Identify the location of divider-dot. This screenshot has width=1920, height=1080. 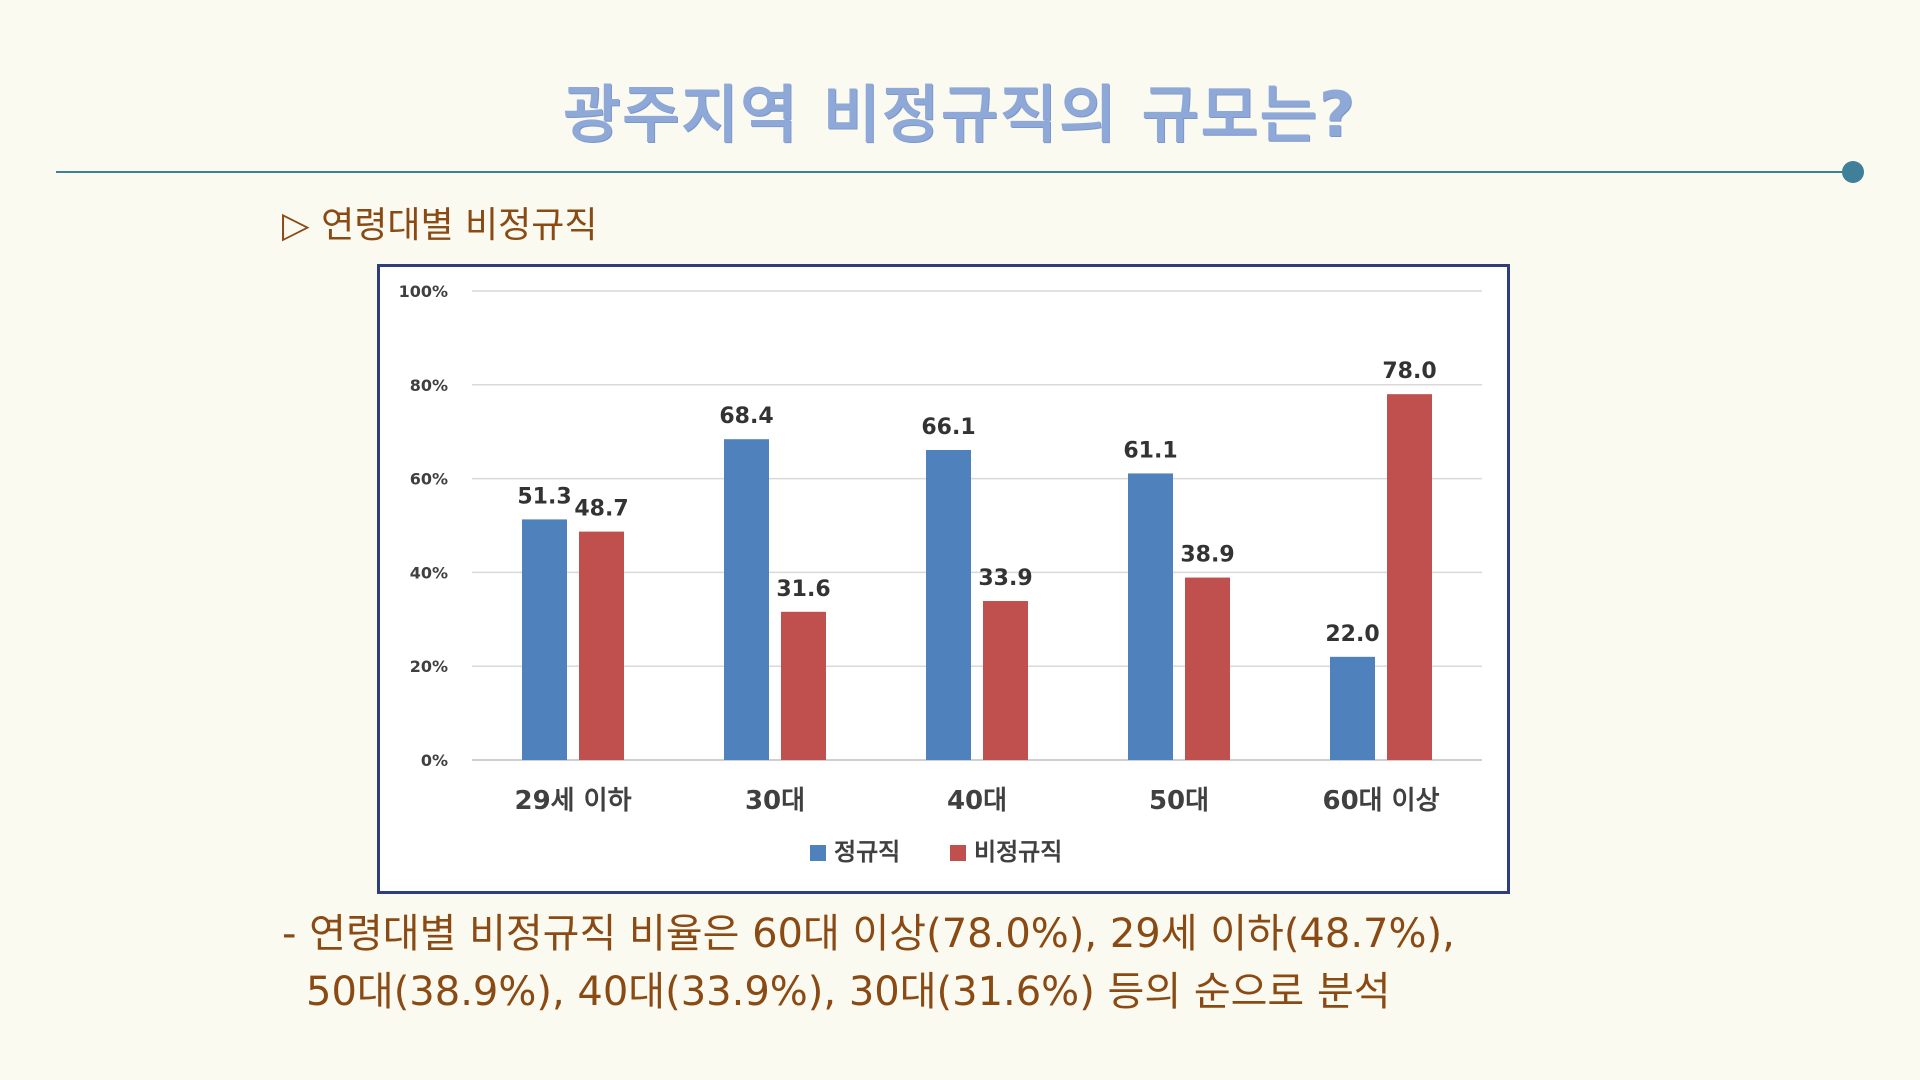
(1853, 172).